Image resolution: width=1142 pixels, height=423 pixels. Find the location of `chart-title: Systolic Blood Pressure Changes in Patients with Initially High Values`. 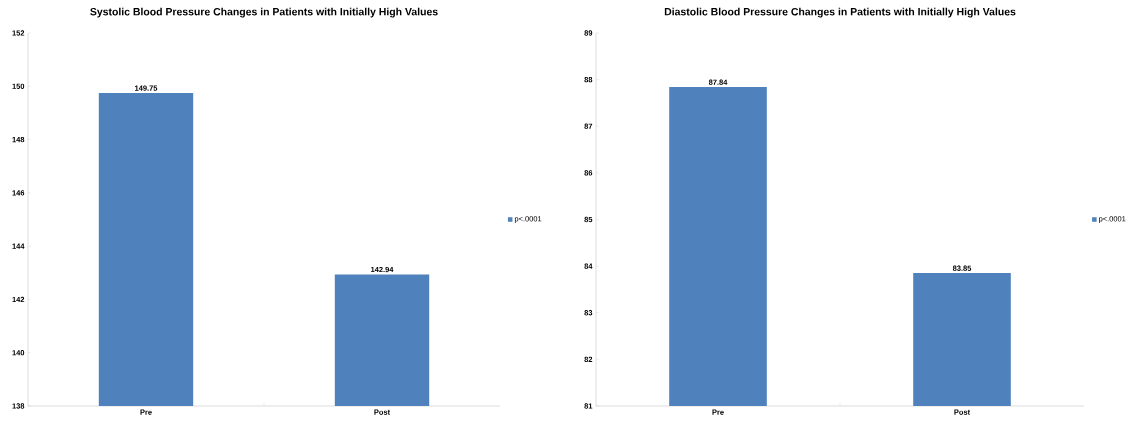

chart-title: Systolic Blood Pressure Changes in Patients with Initially High Values is located at coordinates (264, 12).